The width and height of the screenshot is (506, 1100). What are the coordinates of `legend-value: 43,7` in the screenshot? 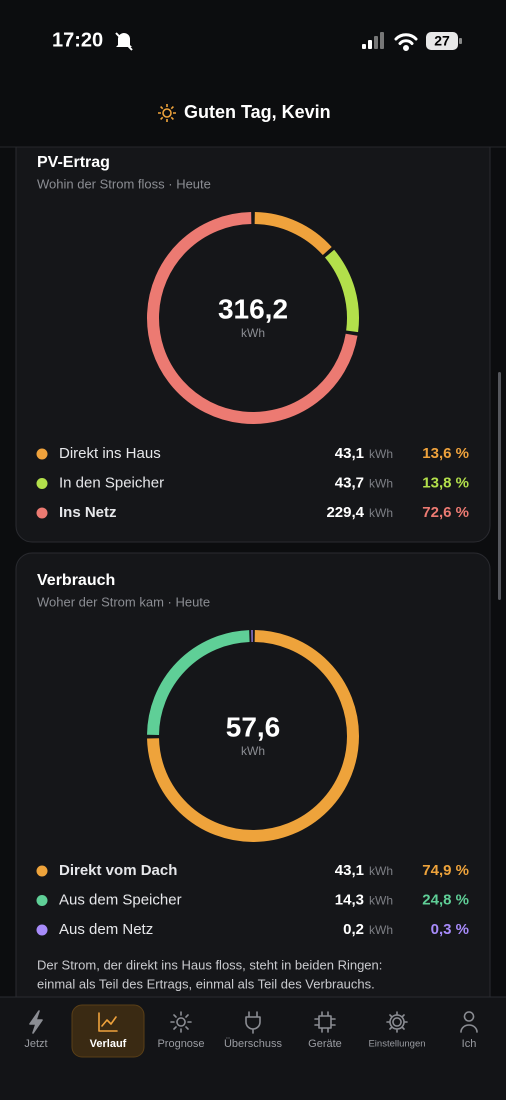 It's located at (349, 482).